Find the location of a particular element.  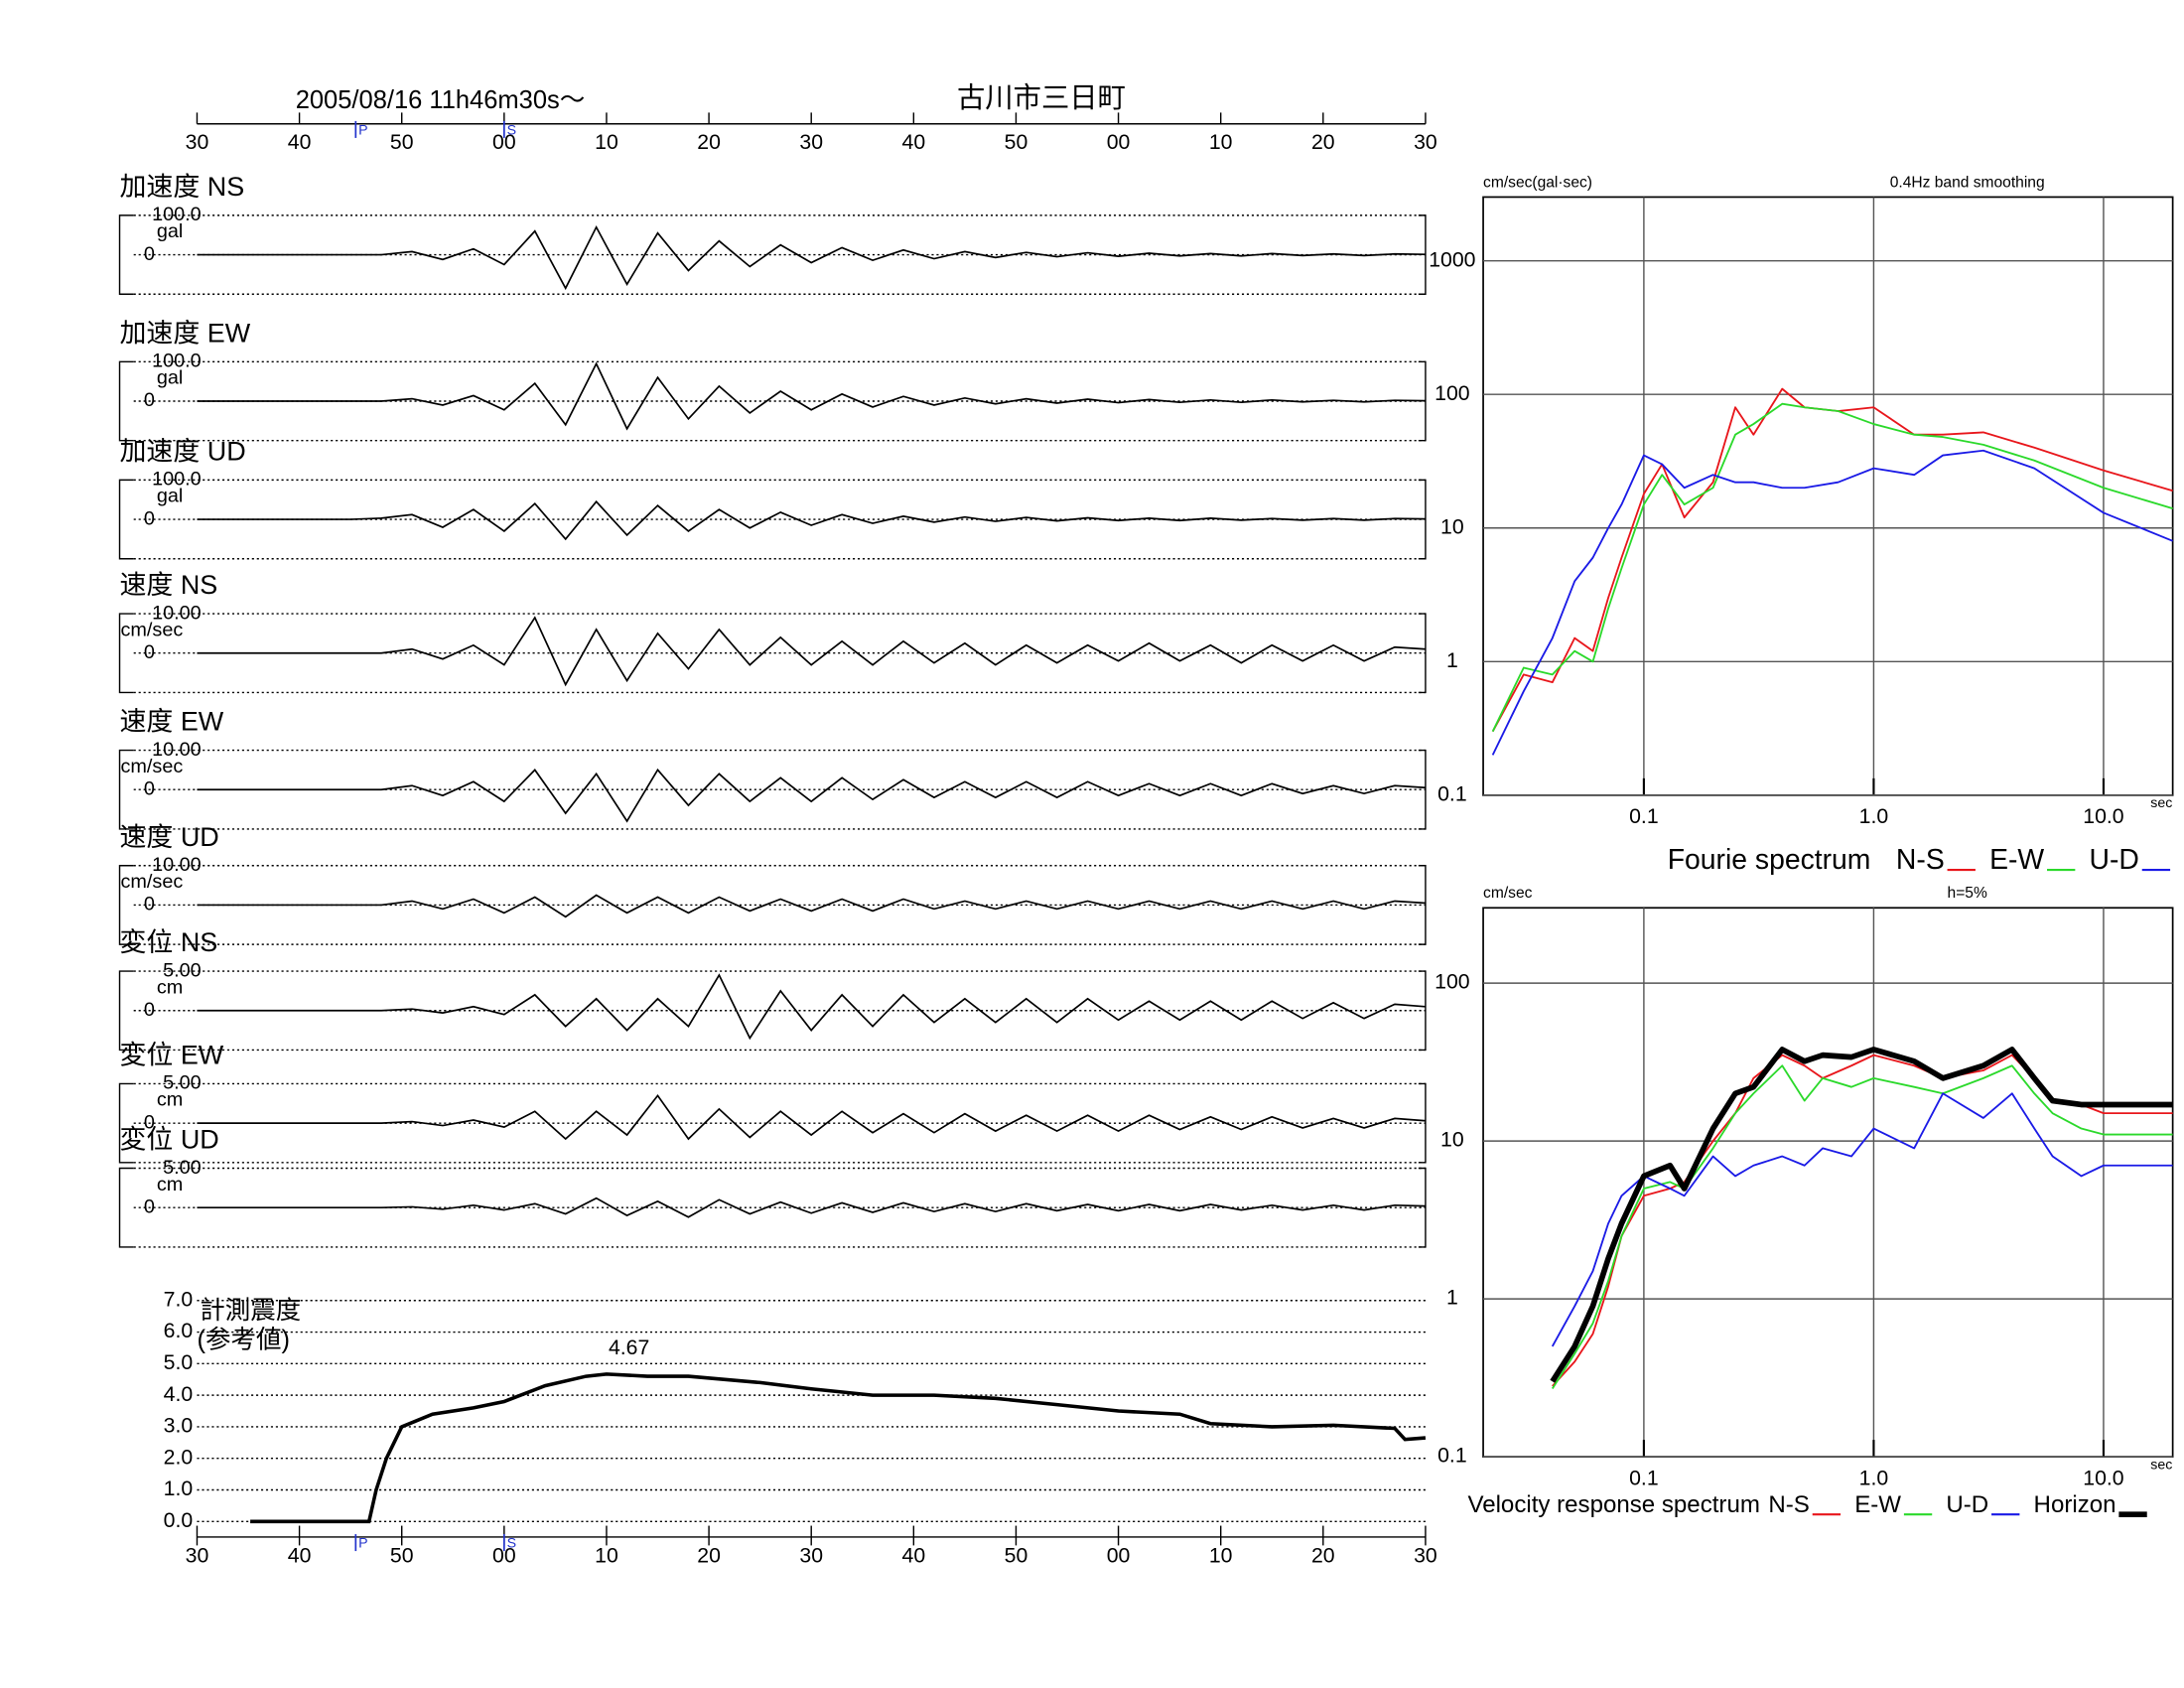

legend-title: Velocity response spectrum is located at coordinates (1613, 1504).